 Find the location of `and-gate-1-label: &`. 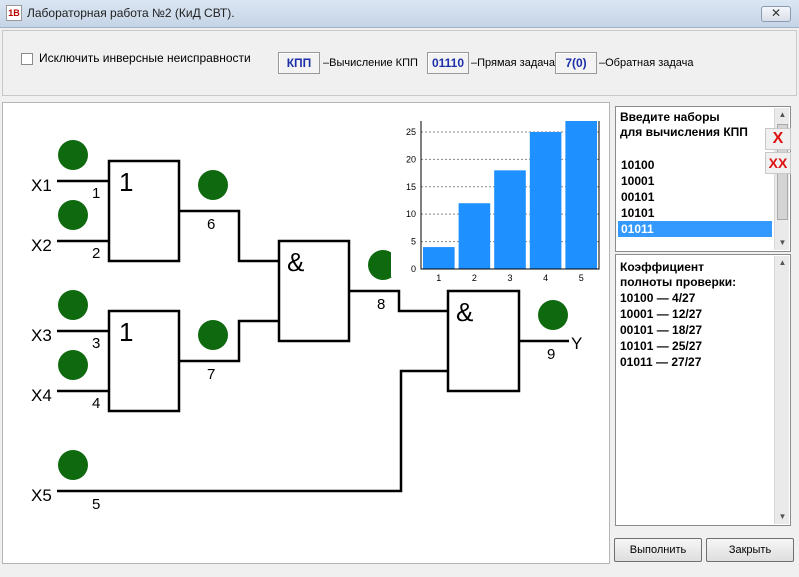

and-gate-1-label: & is located at coordinates (295, 262).